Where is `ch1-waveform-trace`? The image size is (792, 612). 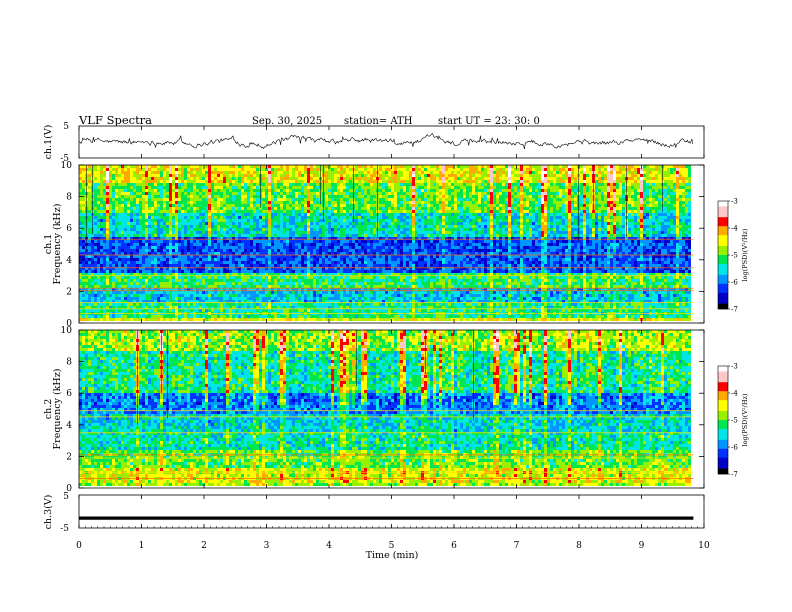
ch1-waveform-trace is located at coordinates (386, 141).